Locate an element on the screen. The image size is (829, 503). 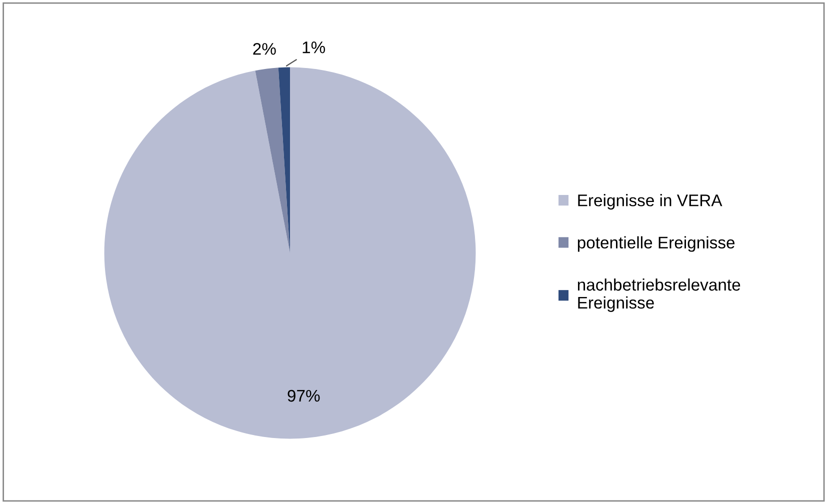
data-label: 1% is located at coordinates (314, 48).